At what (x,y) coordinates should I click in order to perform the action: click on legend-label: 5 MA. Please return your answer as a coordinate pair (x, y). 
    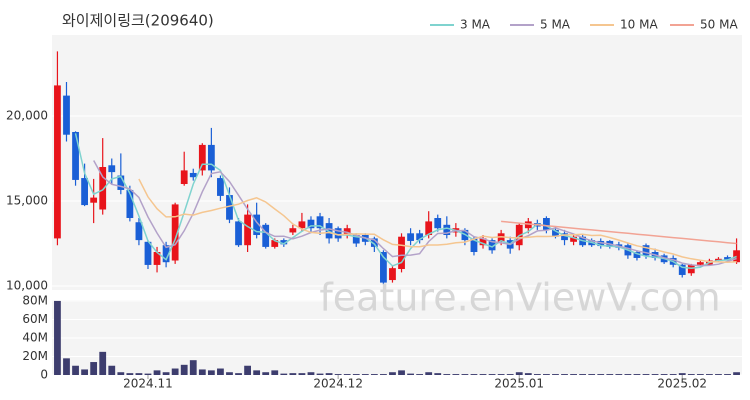
    Looking at the image, I should click on (555, 25).